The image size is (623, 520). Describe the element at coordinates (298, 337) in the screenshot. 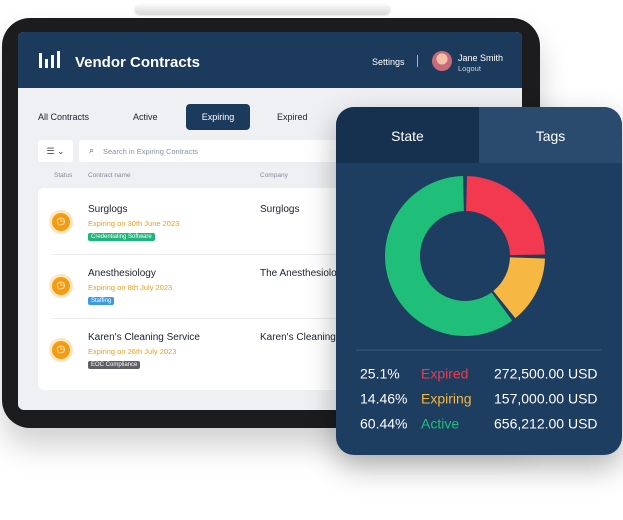

I see `company-name: Karen's Cleaning` at that location.